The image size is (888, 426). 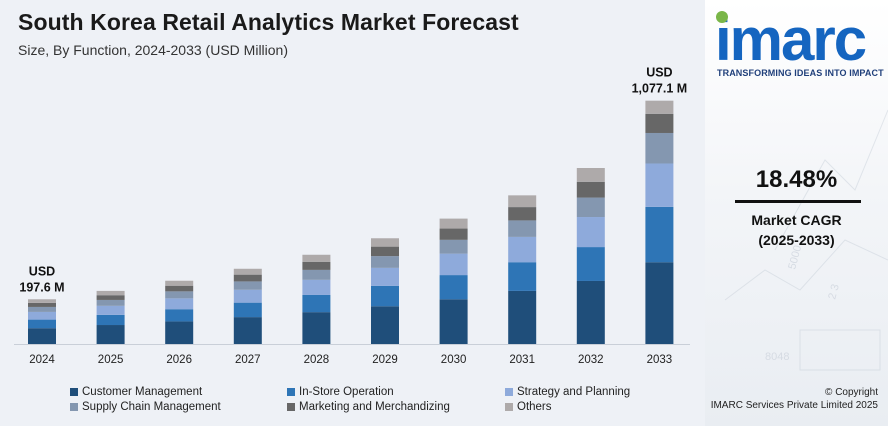 What do you see at coordinates (111, 360) in the screenshot?
I see `x-tick-label: 2025` at bounding box center [111, 360].